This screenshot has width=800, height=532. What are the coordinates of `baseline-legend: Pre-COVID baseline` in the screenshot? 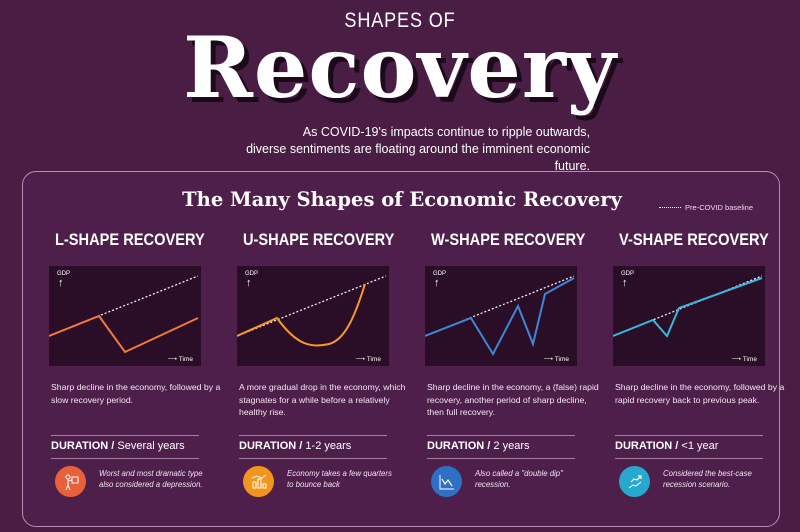 It's located at (706, 207).